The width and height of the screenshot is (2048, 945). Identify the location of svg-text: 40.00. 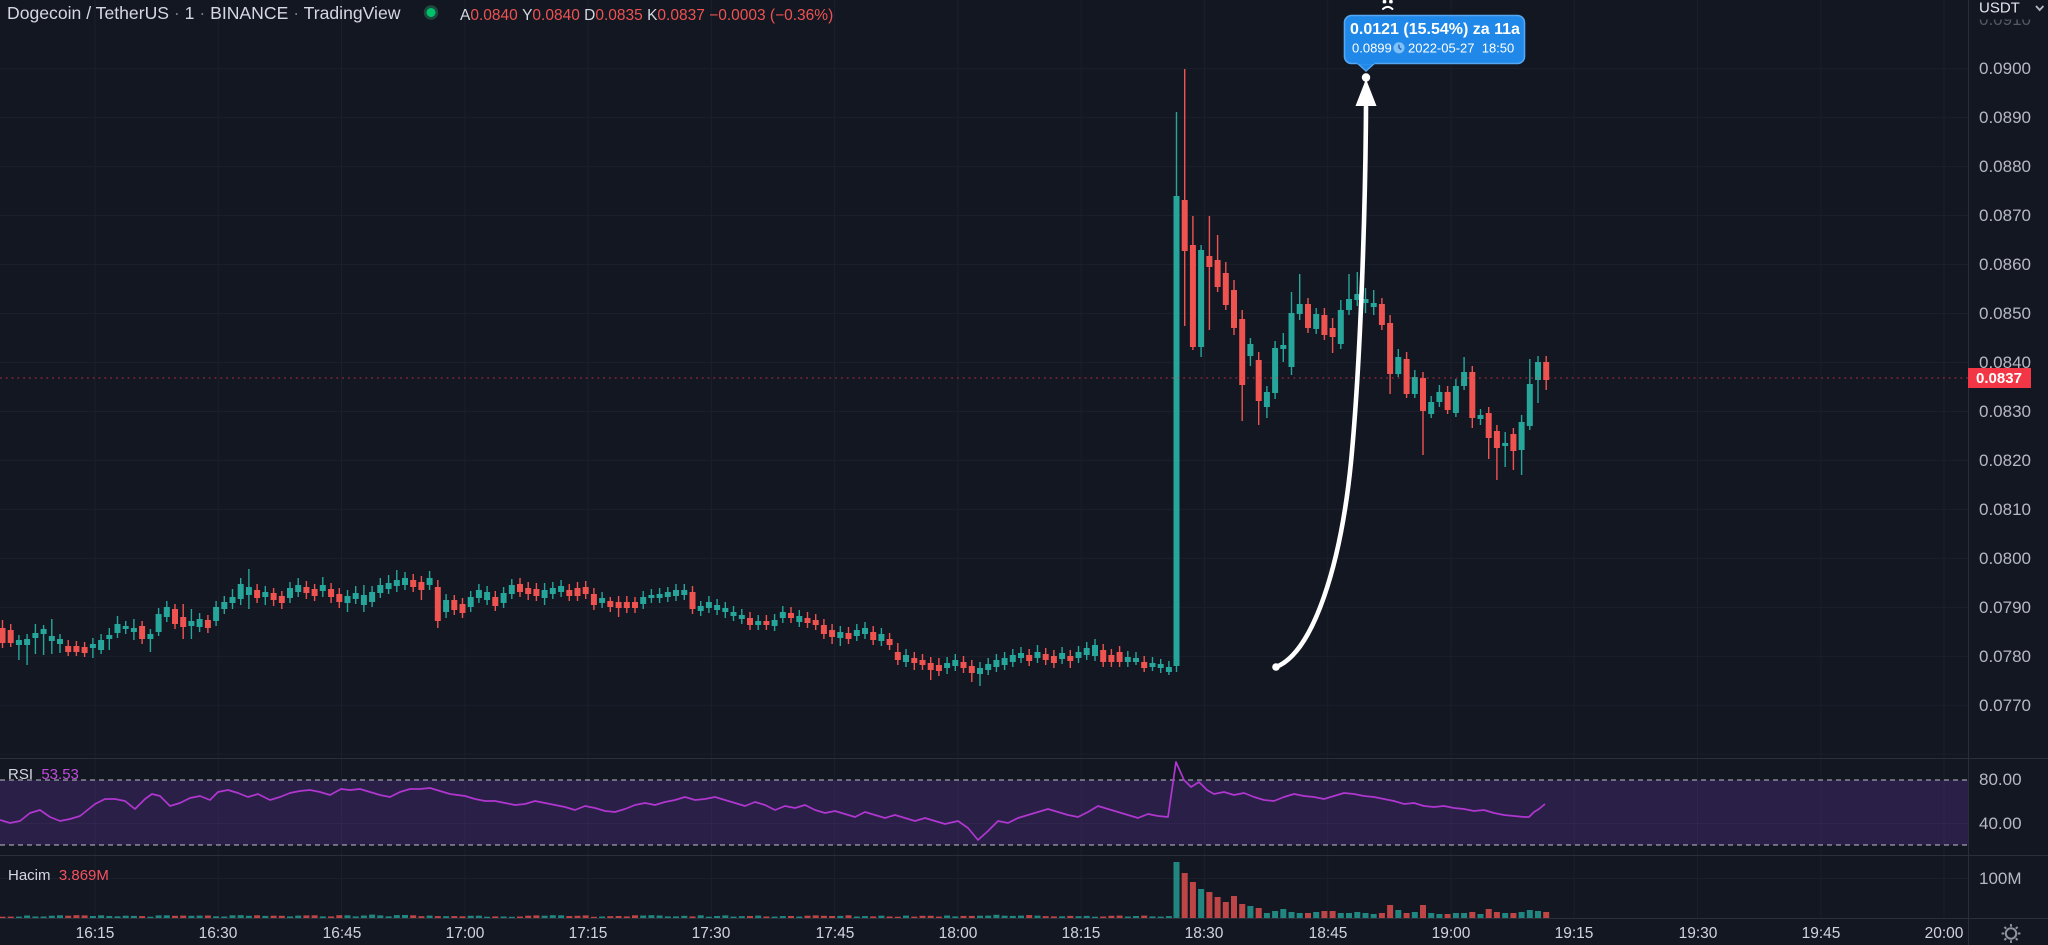
(2000, 823).